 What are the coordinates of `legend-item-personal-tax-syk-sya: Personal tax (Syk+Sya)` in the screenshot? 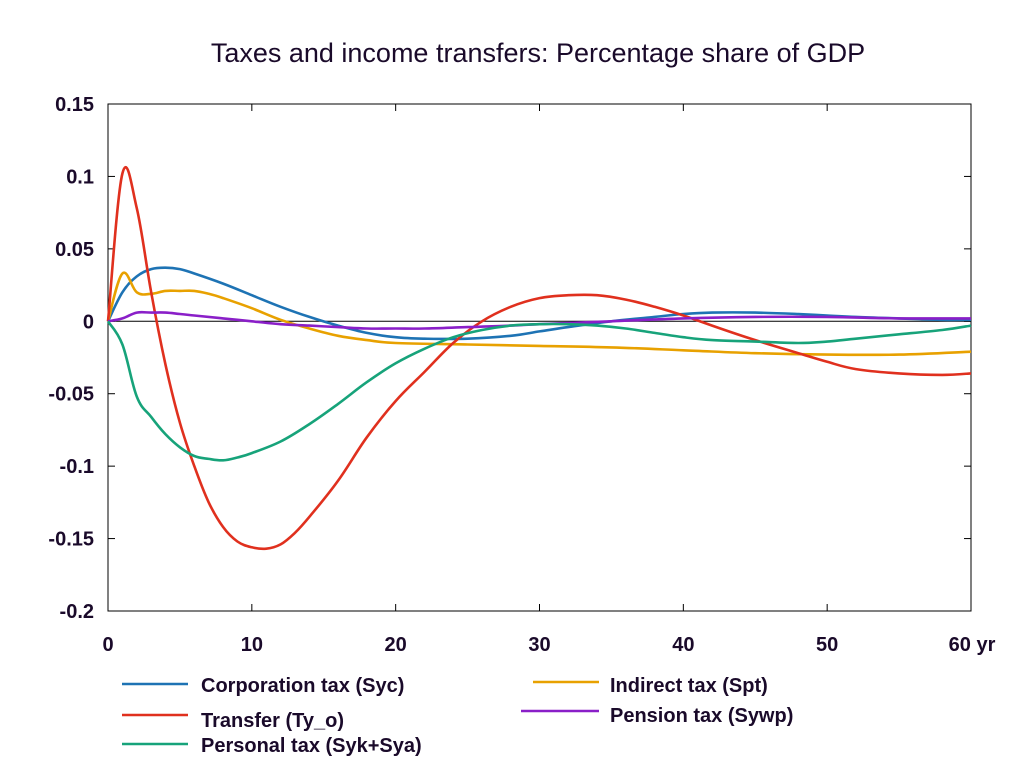 It's located at (272, 746).